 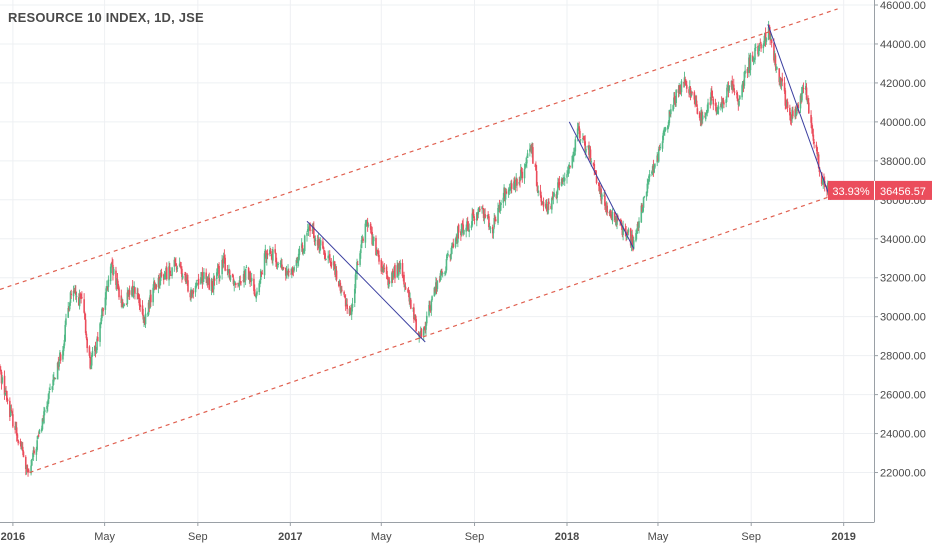 I want to click on x-tick-label: 2019, so click(x=843, y=537).